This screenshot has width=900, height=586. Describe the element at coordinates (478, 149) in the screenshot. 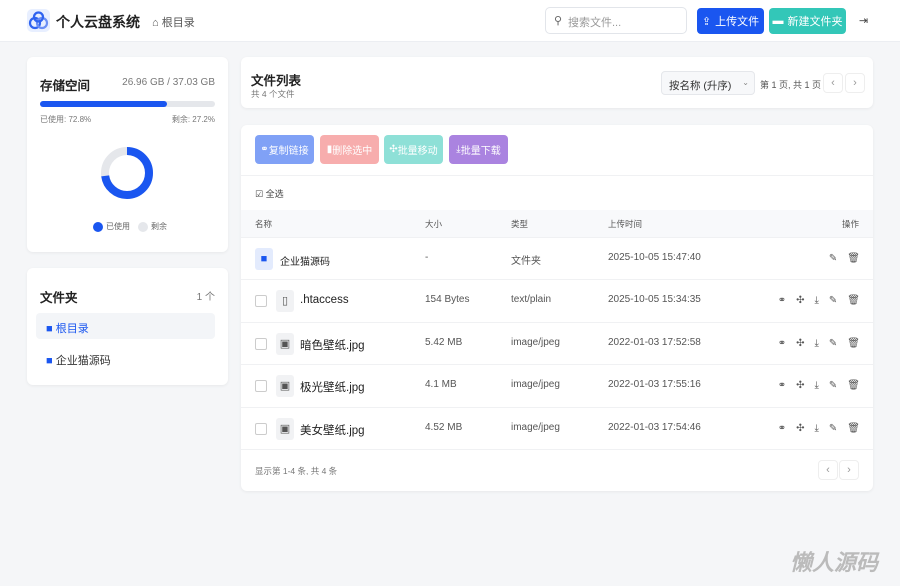

I see `bulk-download-button: ⤓ 批量下载` at that location.